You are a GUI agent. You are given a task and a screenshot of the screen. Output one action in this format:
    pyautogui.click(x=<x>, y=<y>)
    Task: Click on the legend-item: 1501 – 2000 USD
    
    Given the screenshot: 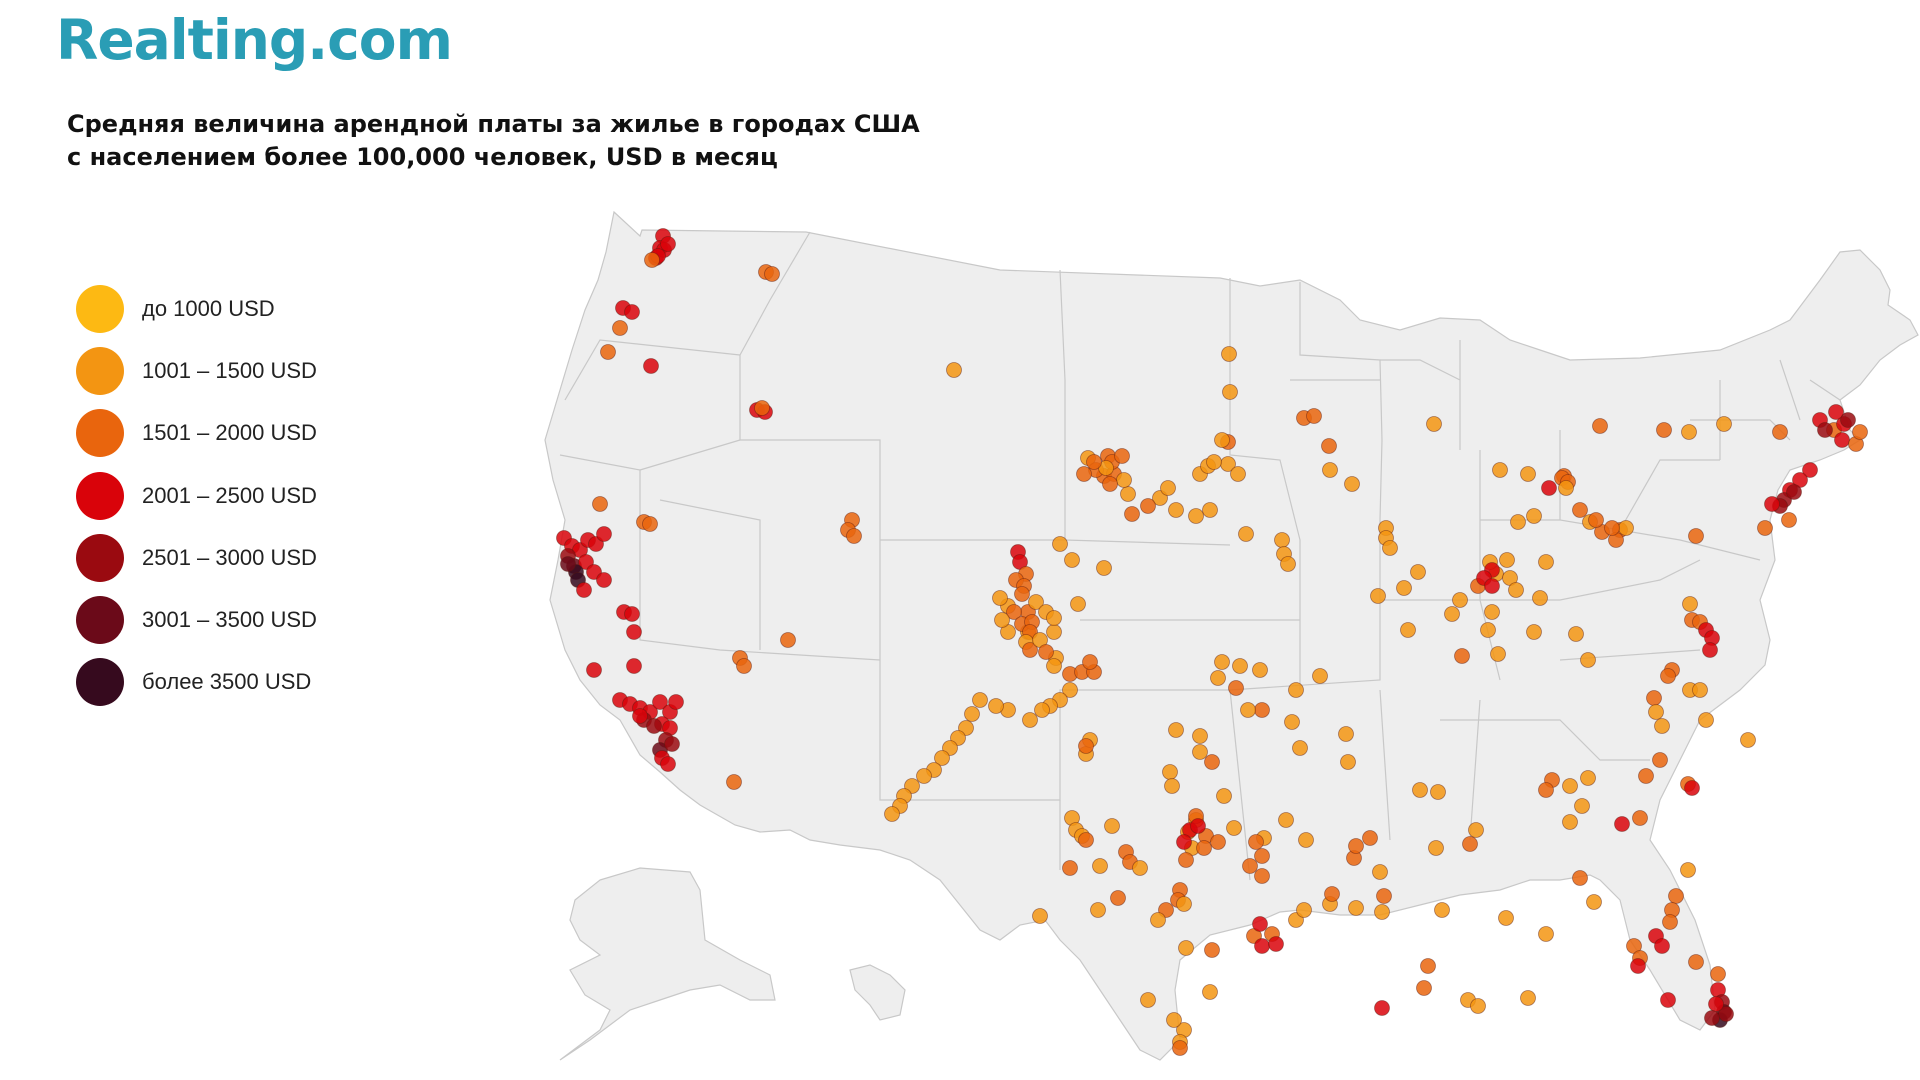 What is the action you would take?
    pyautogui.click(x=196, y=433)
    